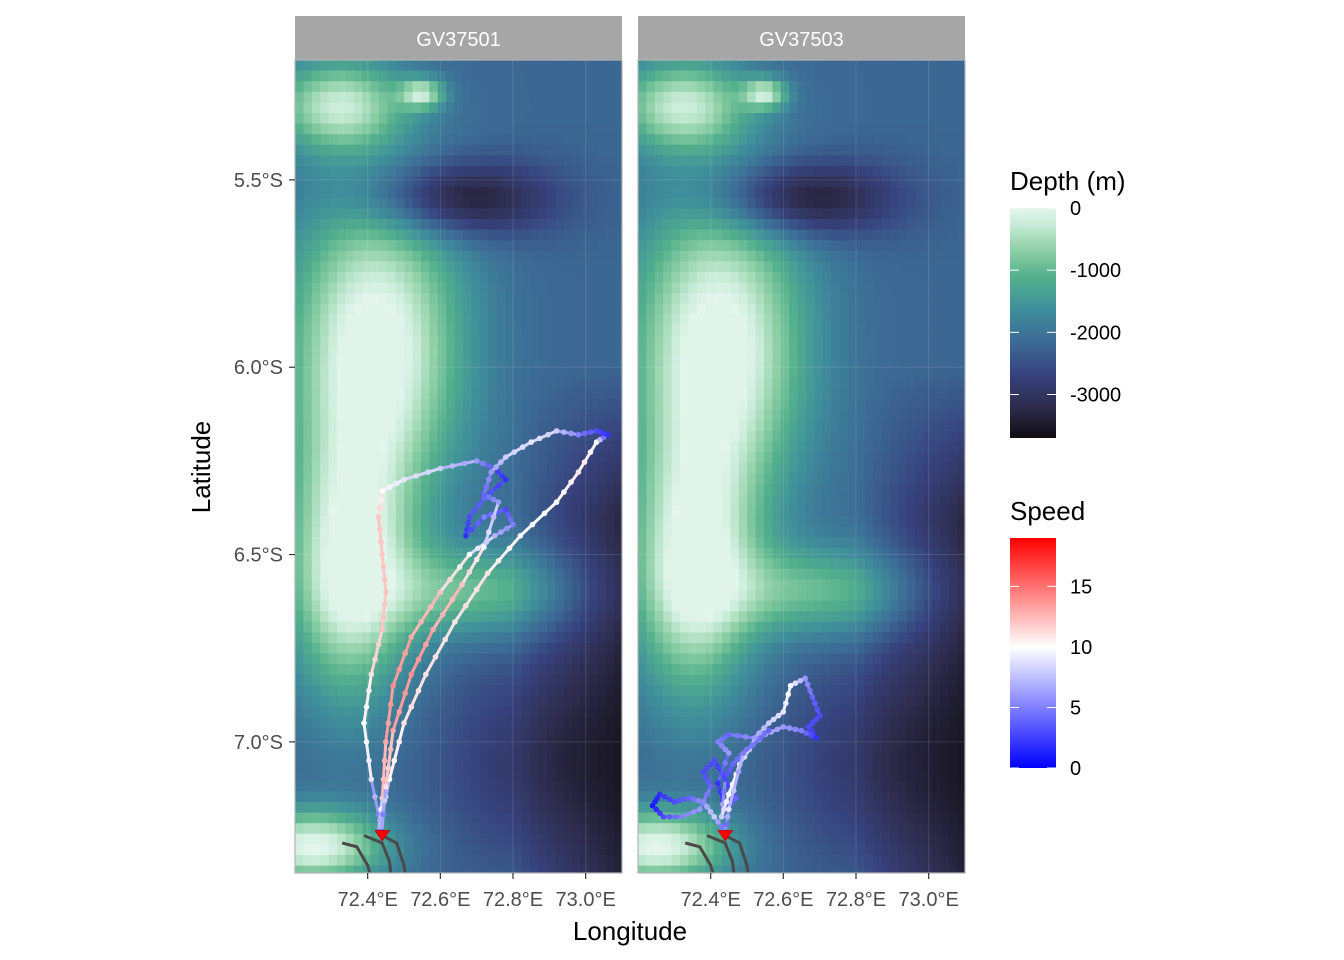  Describe the element at coordinates (486, 464) in the screenshot. I see `track-segment` at that location.